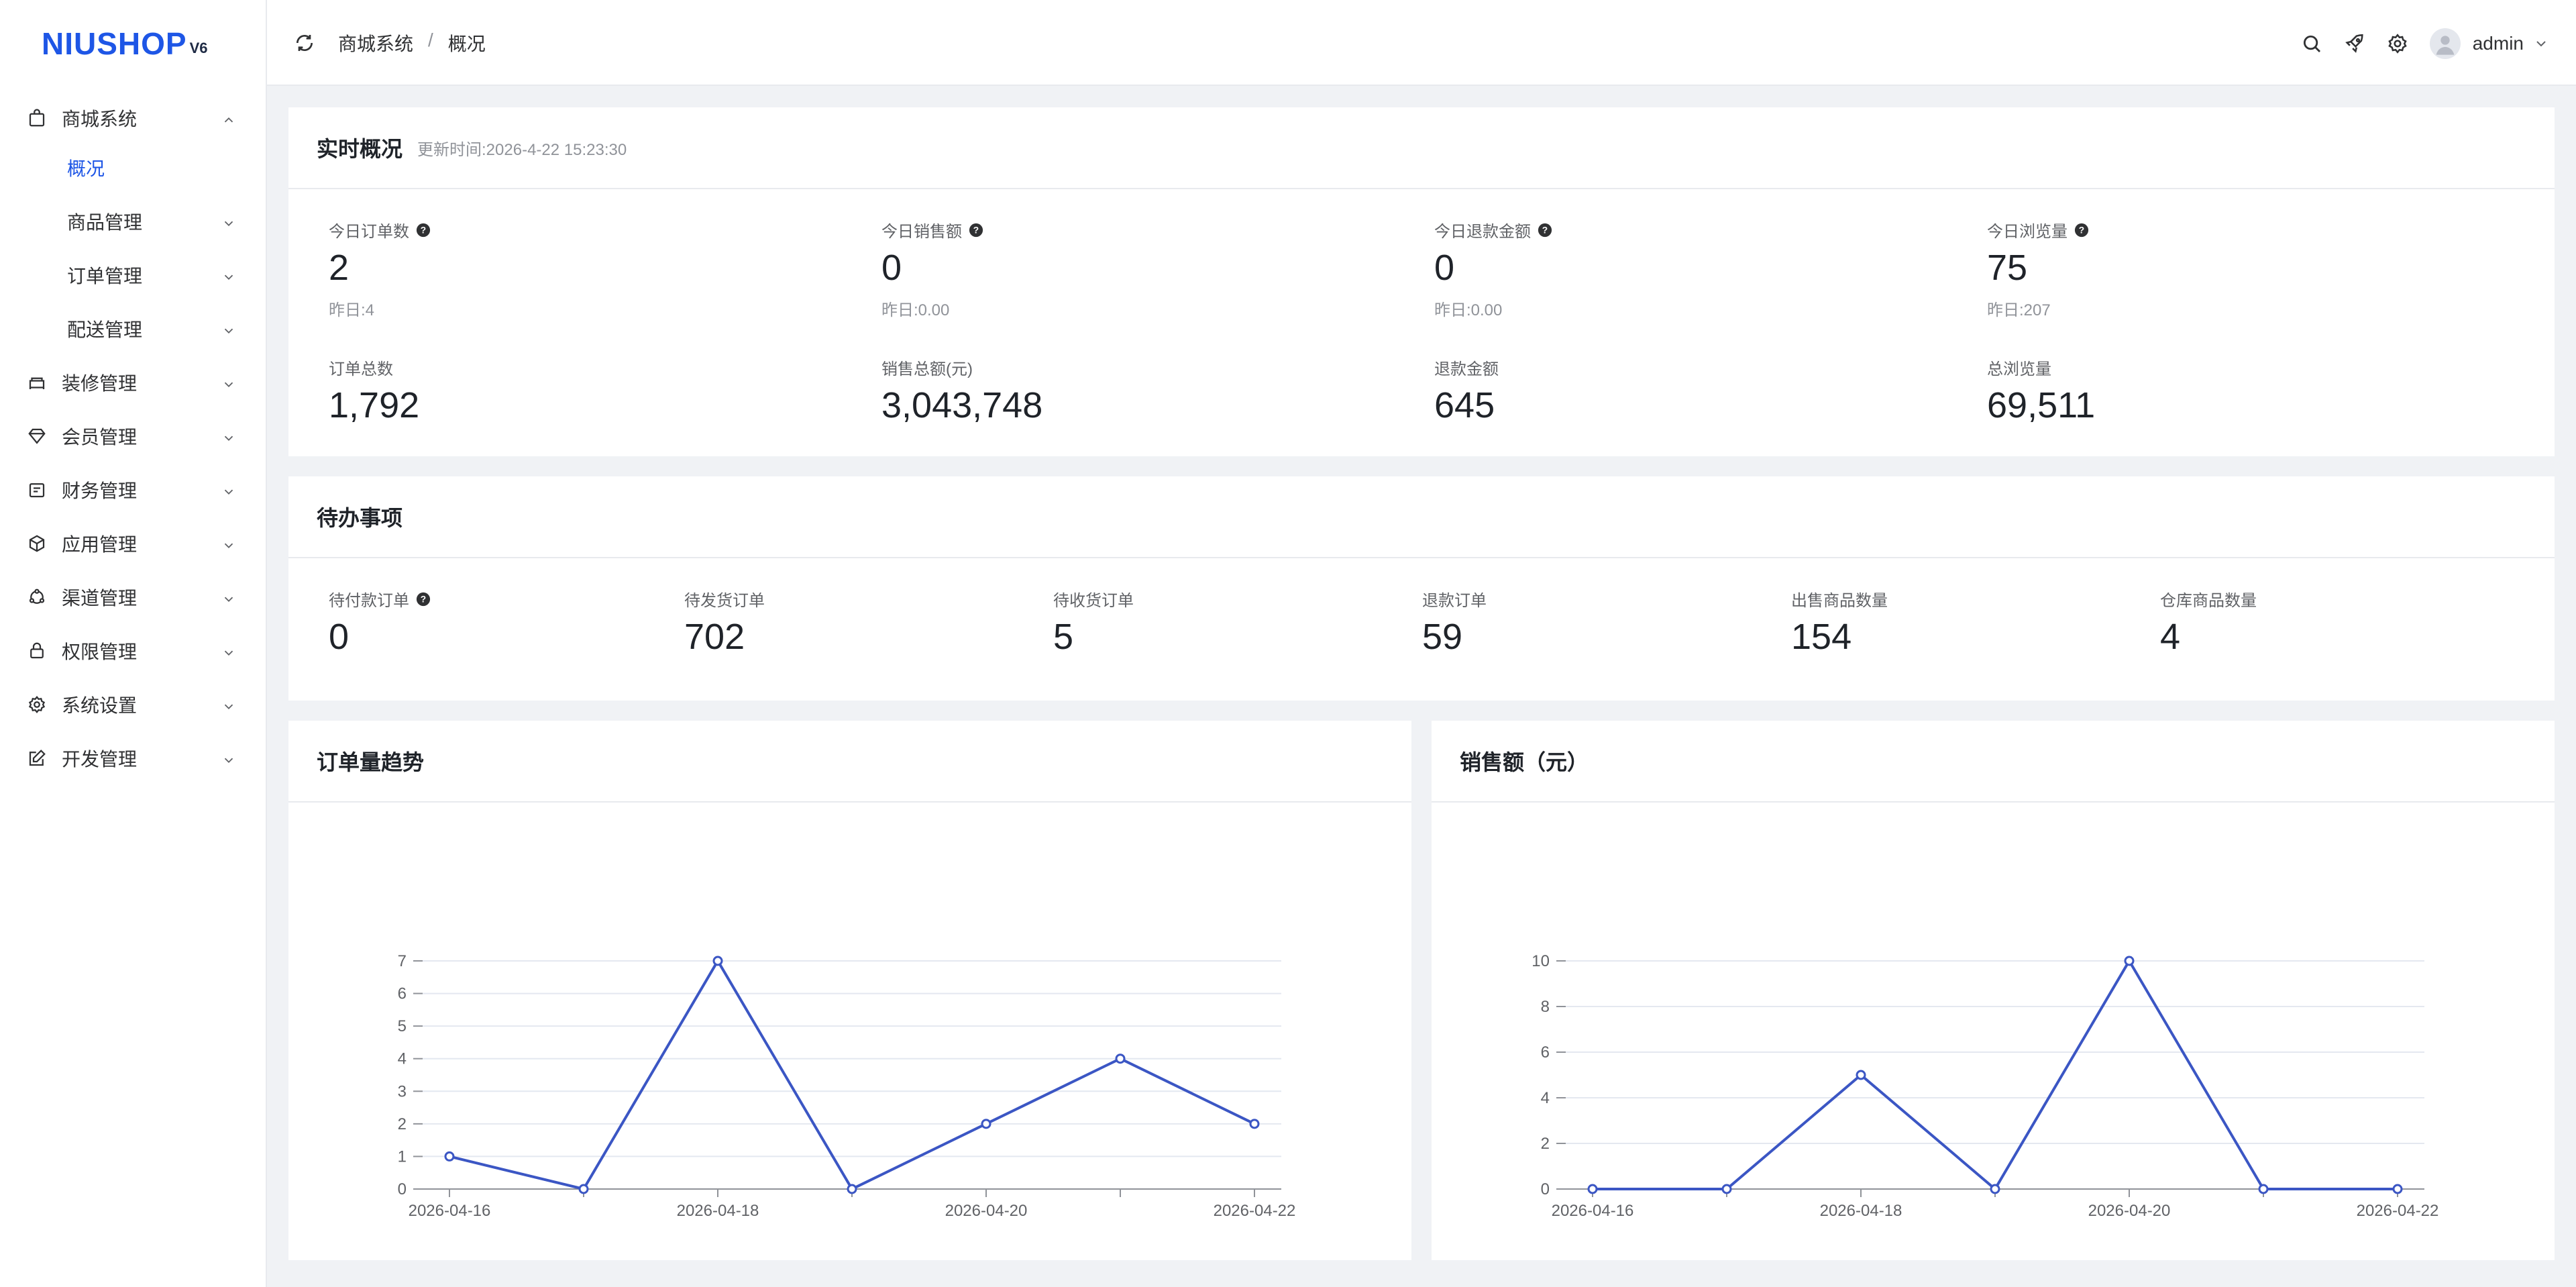 This screenshot has height=1287, width=2576. Describe the element at coordinates (1545, 1007) in the screenshot. I see `y-tick-label: 8` at that location.